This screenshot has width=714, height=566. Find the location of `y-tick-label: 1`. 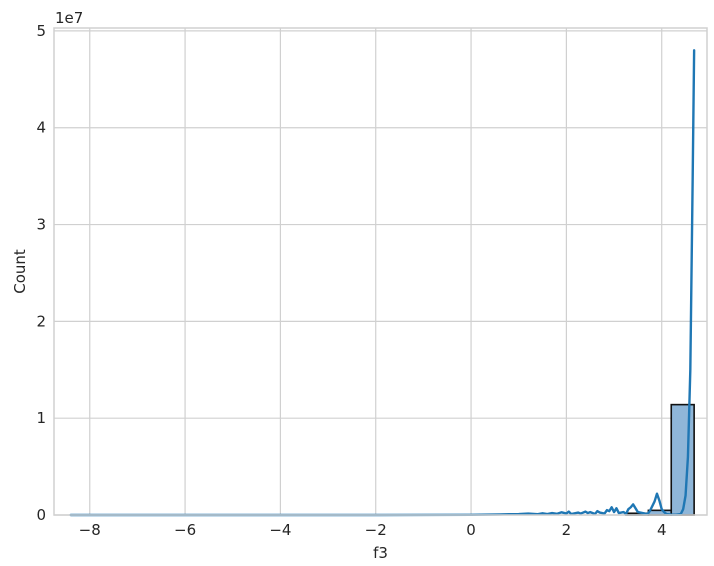

y-tick-label: 1 is located at coordinates (41, 418).